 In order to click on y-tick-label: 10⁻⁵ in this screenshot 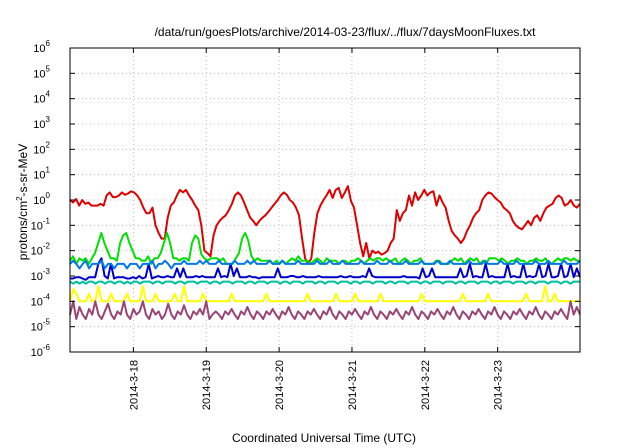, I will do `click(41, 326)`.